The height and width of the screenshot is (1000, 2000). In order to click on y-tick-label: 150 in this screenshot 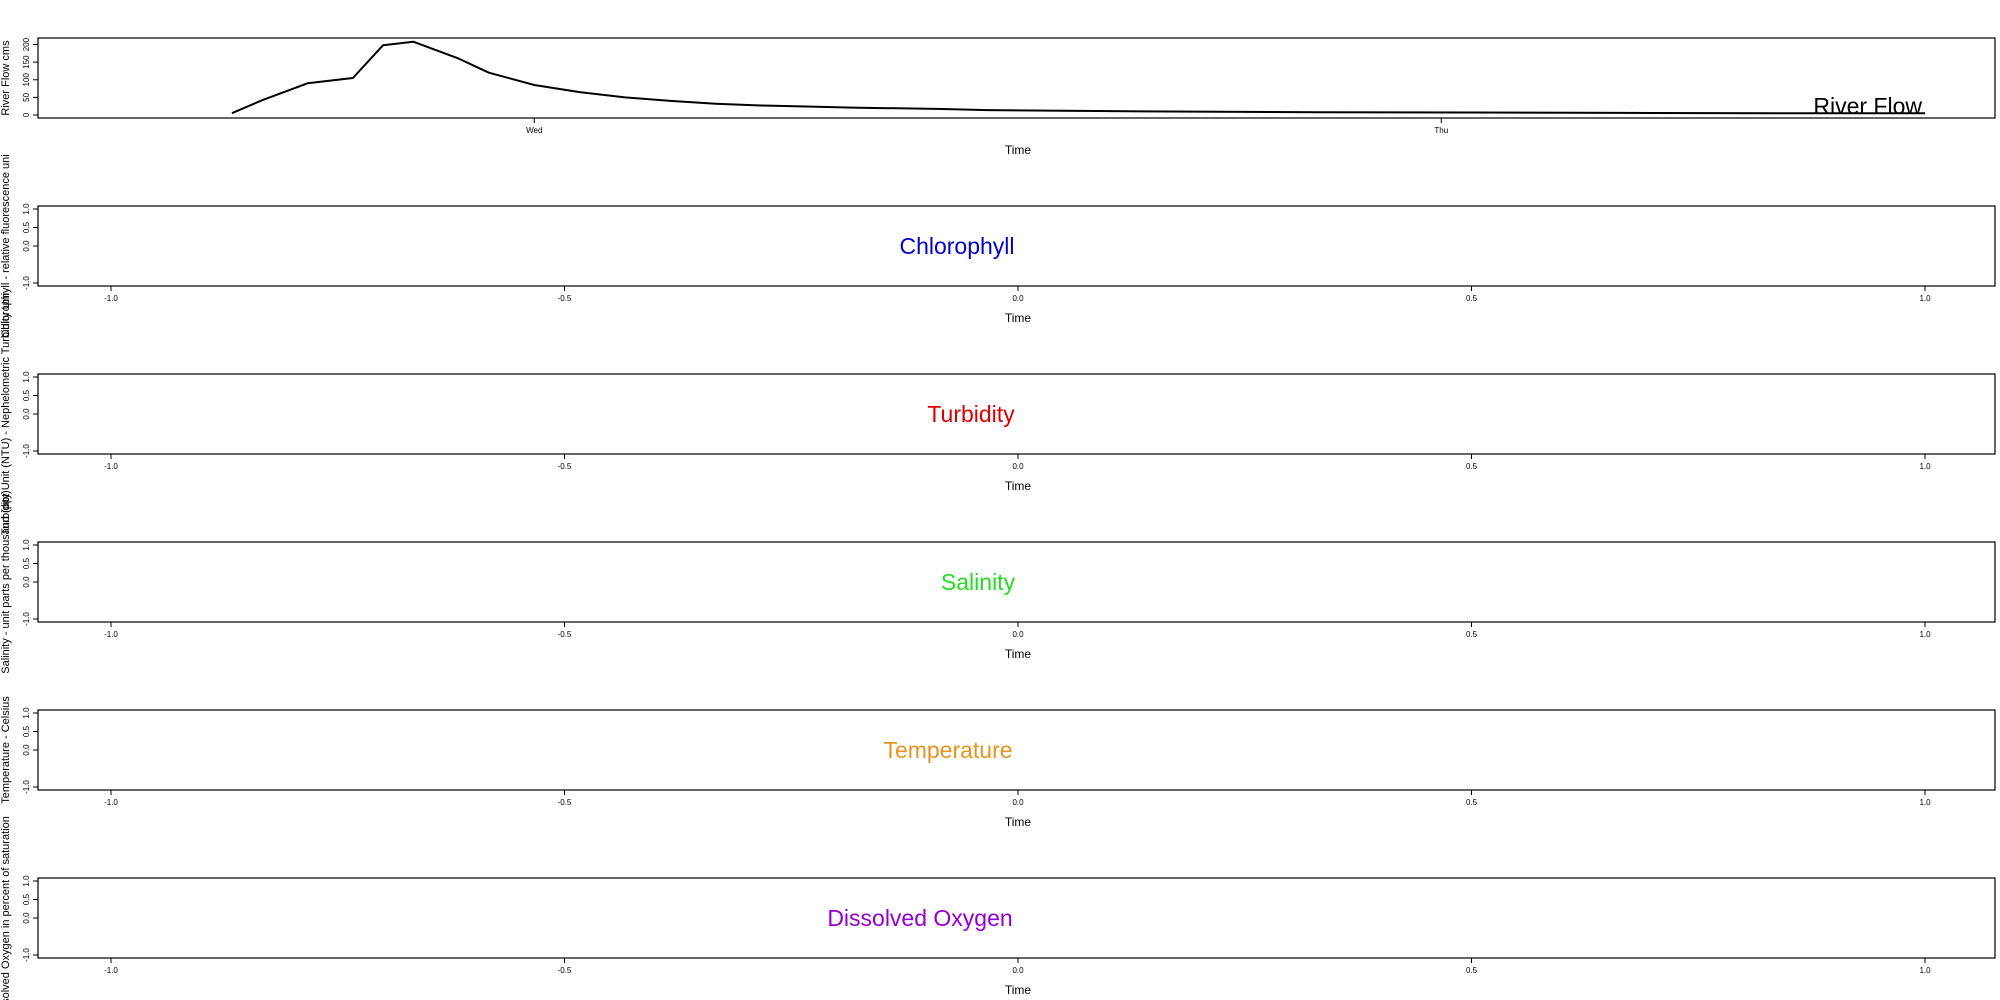, I will do `click(26, 62)`.